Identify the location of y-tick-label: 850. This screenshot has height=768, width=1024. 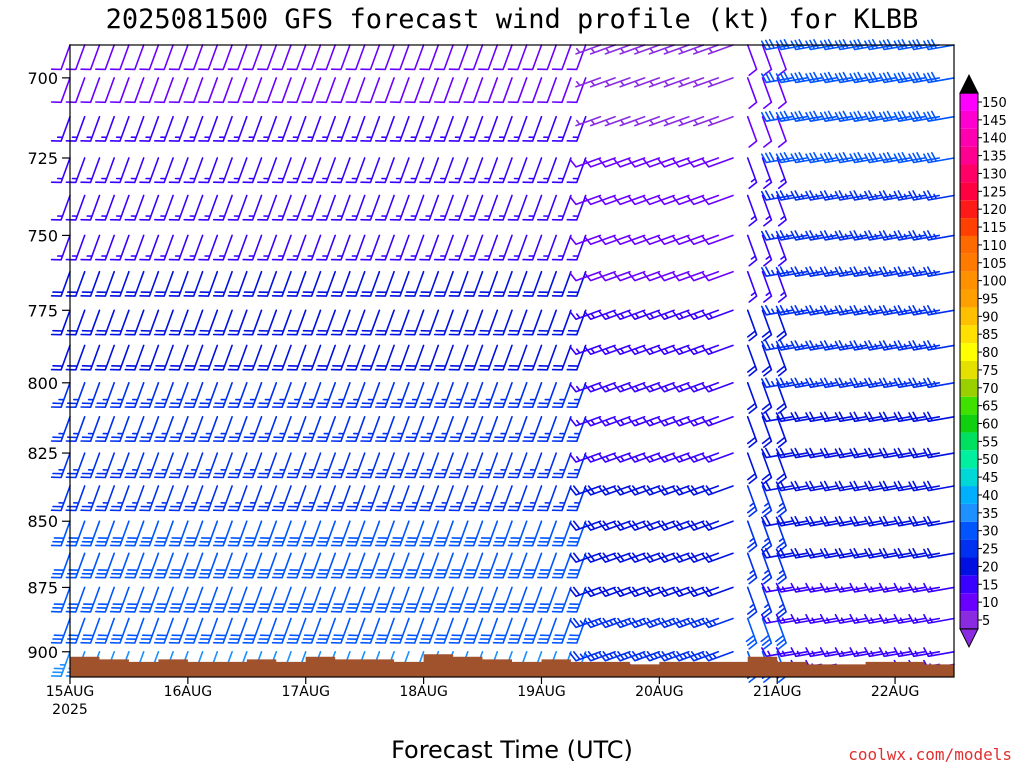
(42, 521).